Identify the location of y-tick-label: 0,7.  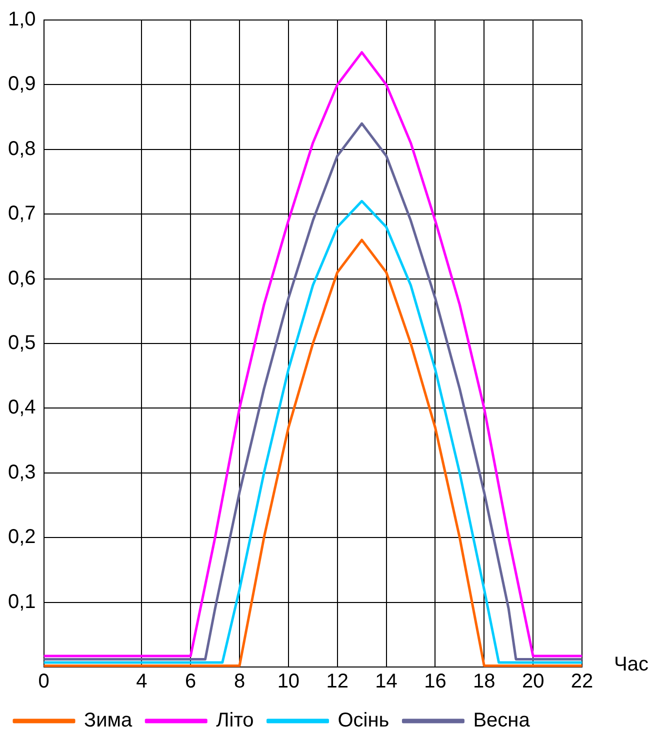
(22, 213).